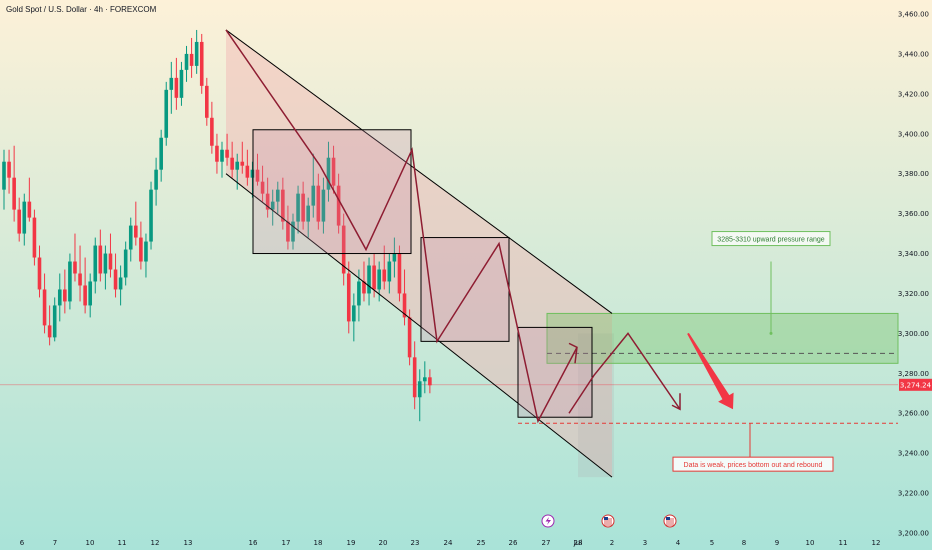 This screenshot has width=932, height=550. What do you see at coordinates (645, 543) in the screenshot?
I see `x-tick-label: 3` at bounding box center [645, 543].